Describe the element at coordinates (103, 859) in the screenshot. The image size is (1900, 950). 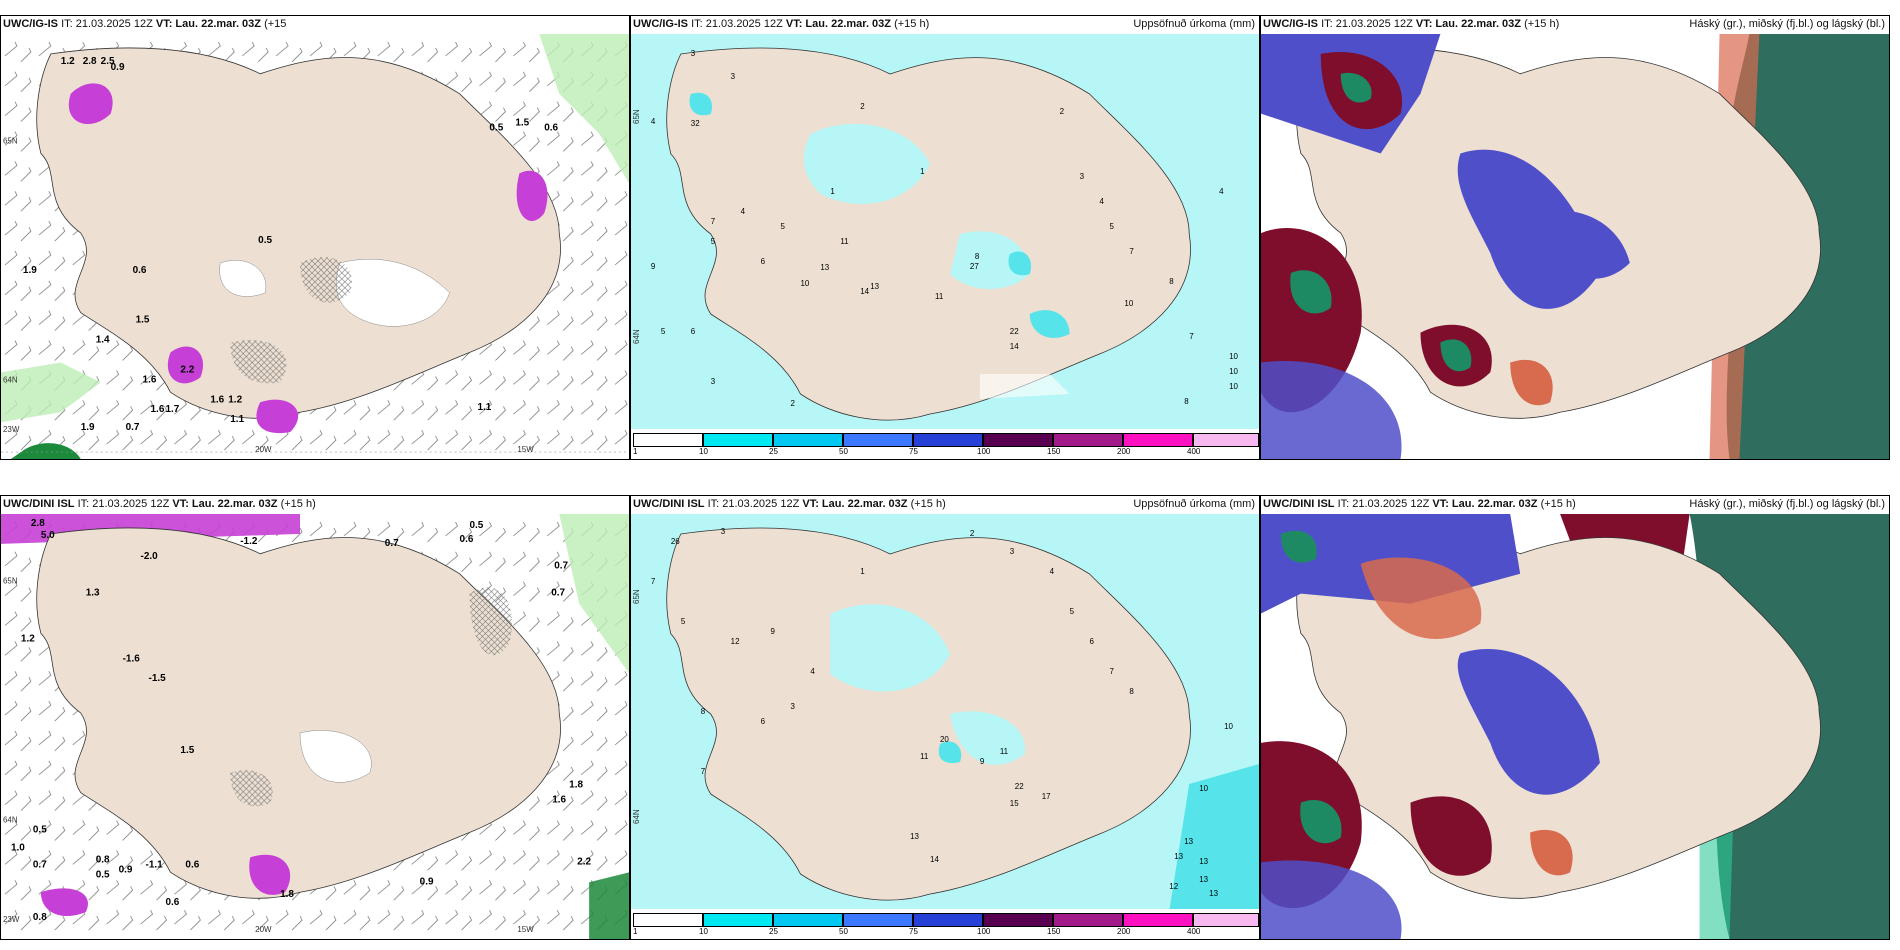
I see `value-label: 0.8` at that location.